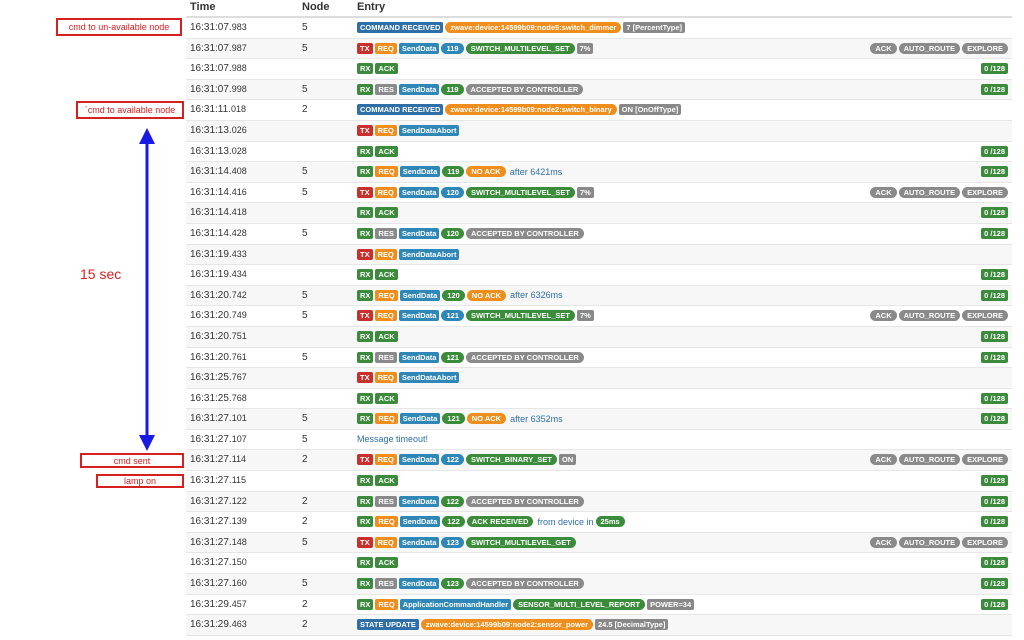 The image size is (1024, 640). I want to click on table-row: 16:31:25.768 RX ACK 0 /128, so click(599, 399).